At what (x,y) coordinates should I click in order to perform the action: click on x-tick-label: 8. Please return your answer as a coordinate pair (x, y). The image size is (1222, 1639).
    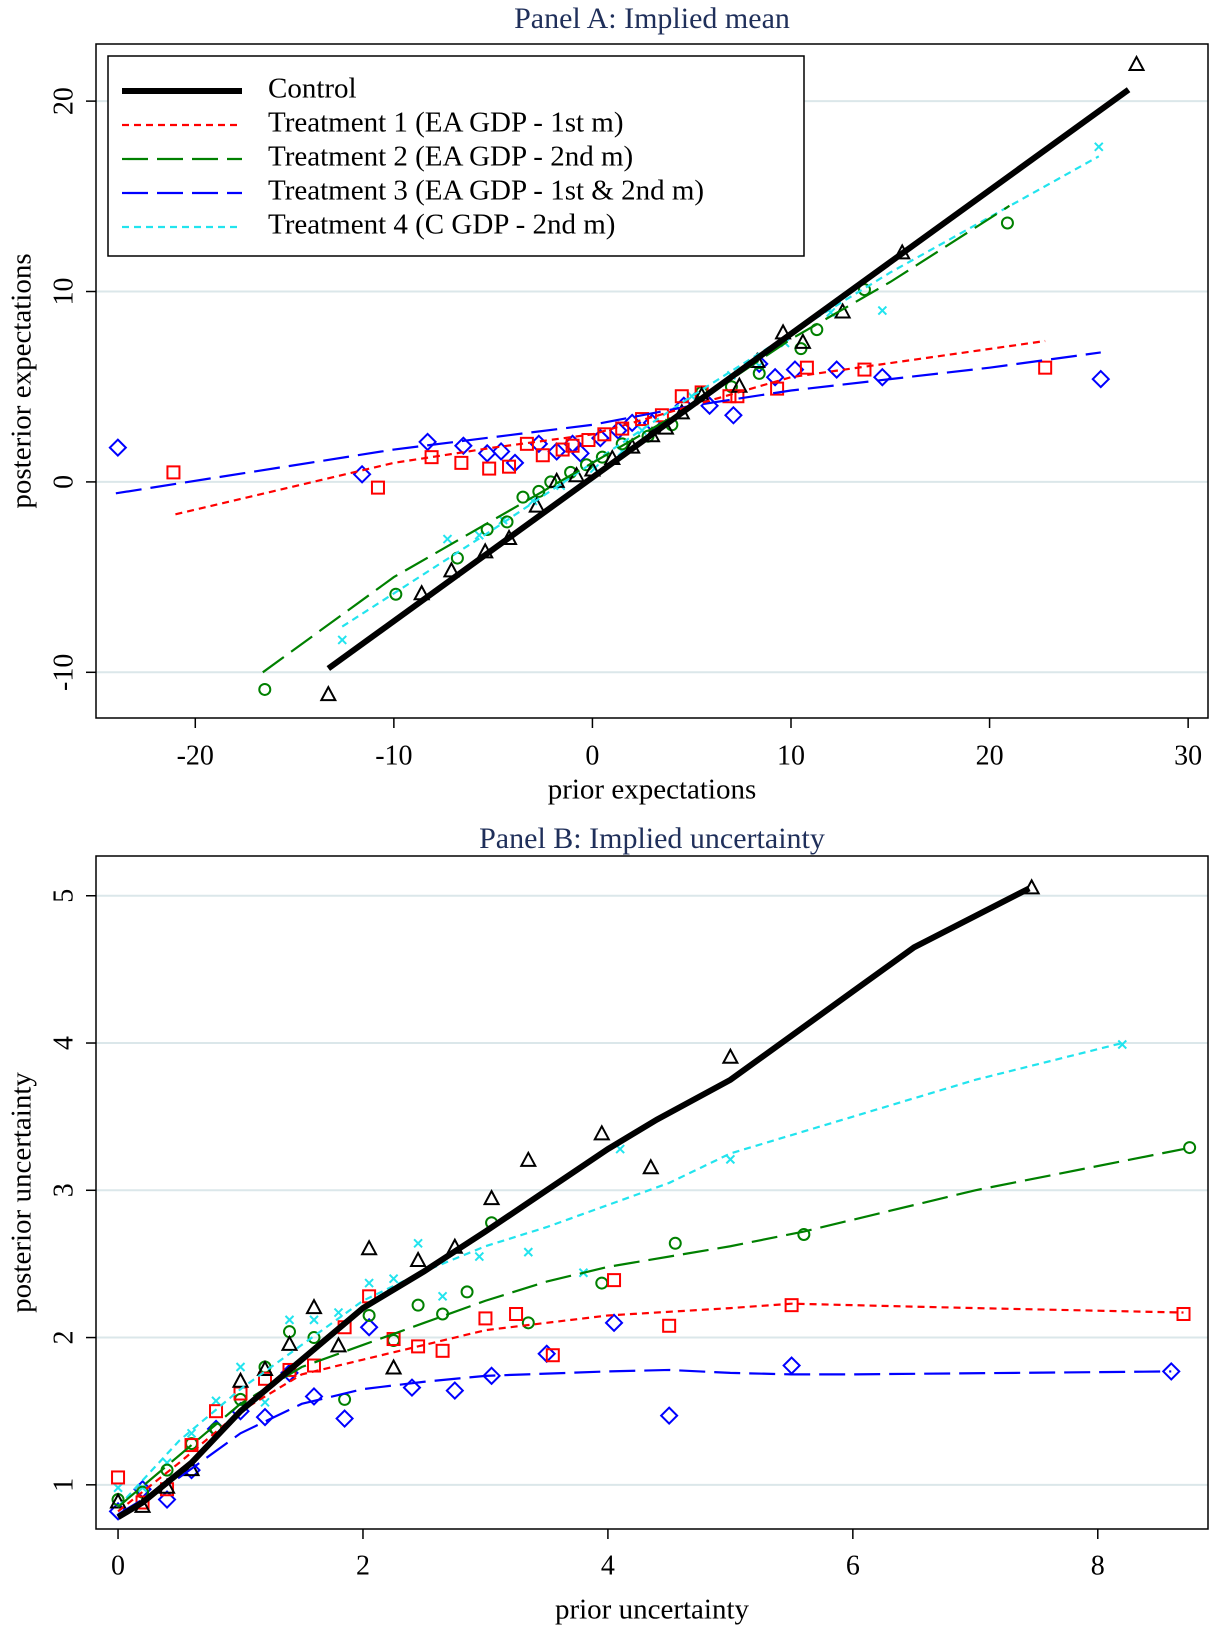
    Looking at the image, I should click on (1098, 1565).